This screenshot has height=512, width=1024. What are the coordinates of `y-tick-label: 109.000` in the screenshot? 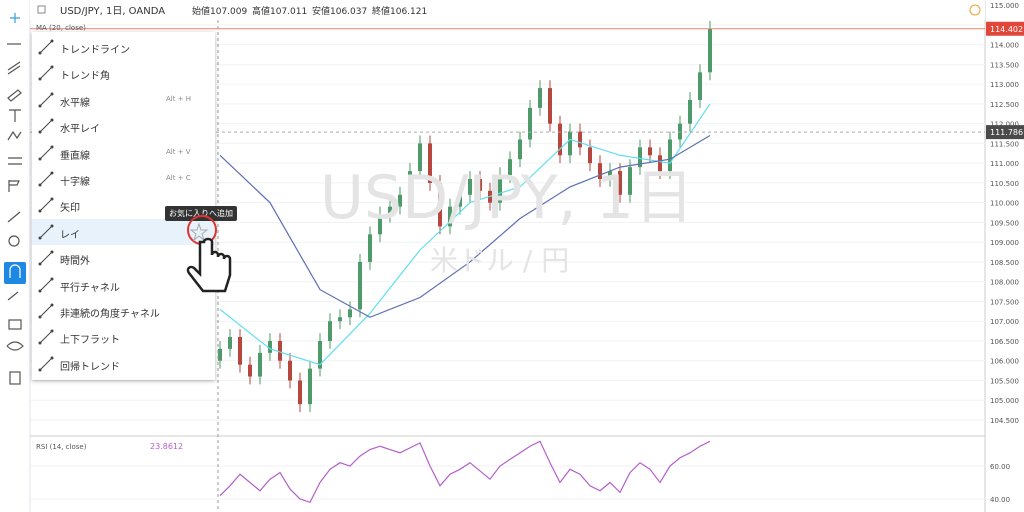 It's located at (1004, 243).